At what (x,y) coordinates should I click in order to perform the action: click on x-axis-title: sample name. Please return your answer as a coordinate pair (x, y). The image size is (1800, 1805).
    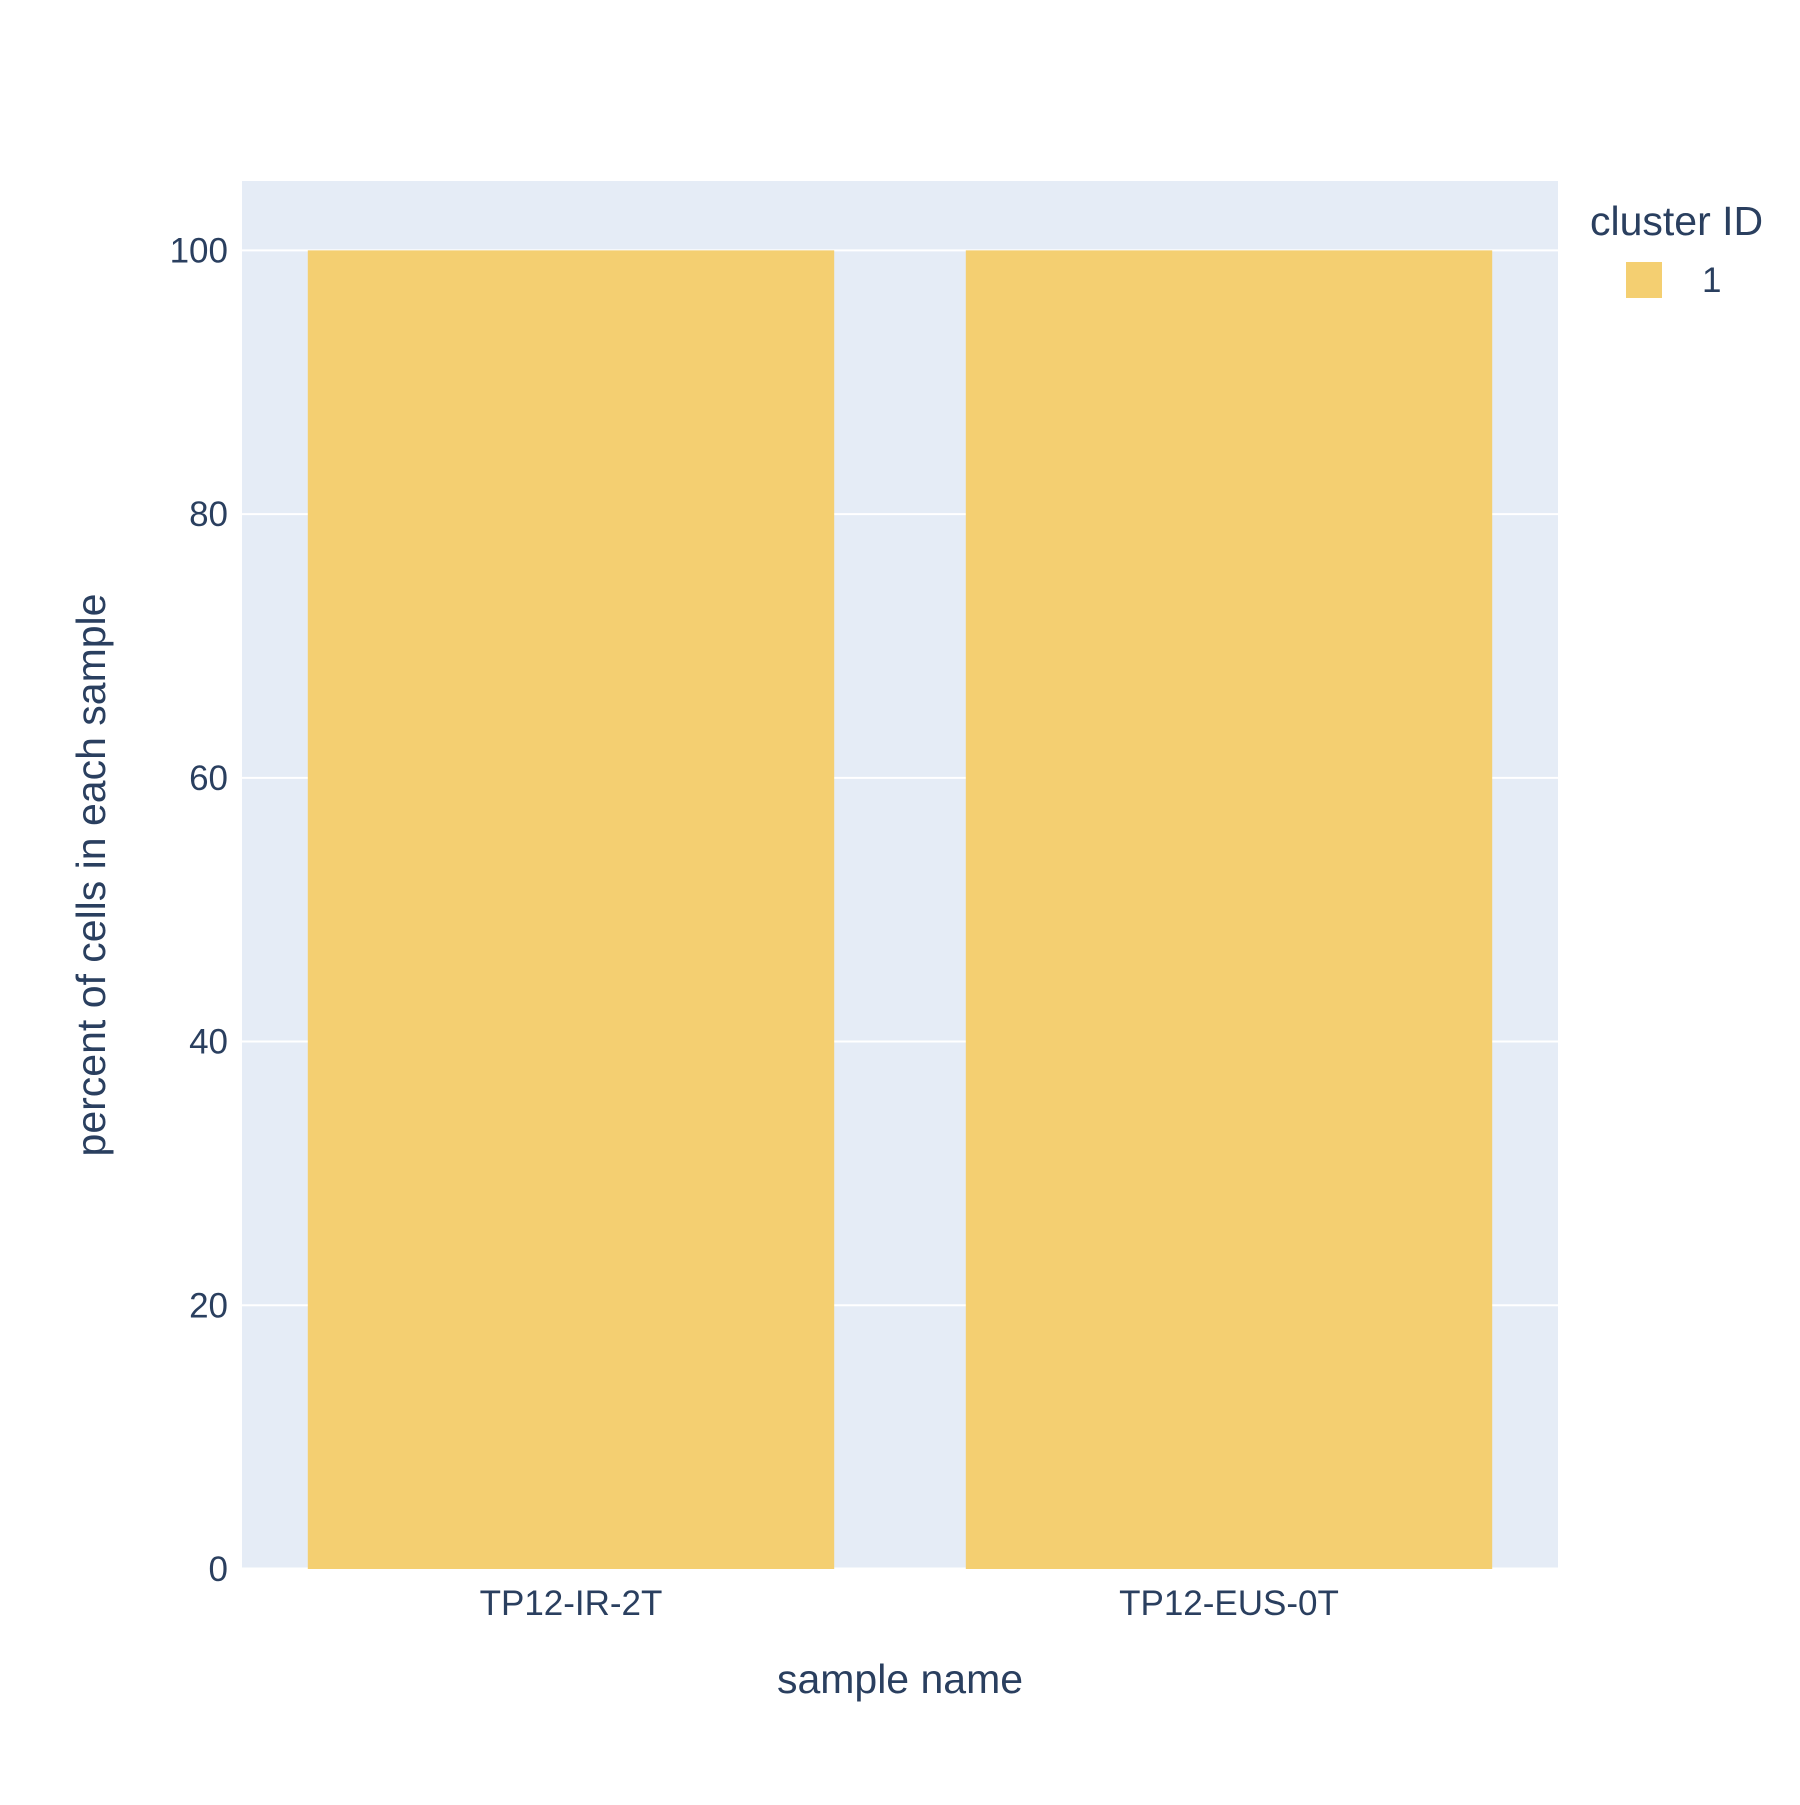
    Looking at the image, I should click on (900, 1679).